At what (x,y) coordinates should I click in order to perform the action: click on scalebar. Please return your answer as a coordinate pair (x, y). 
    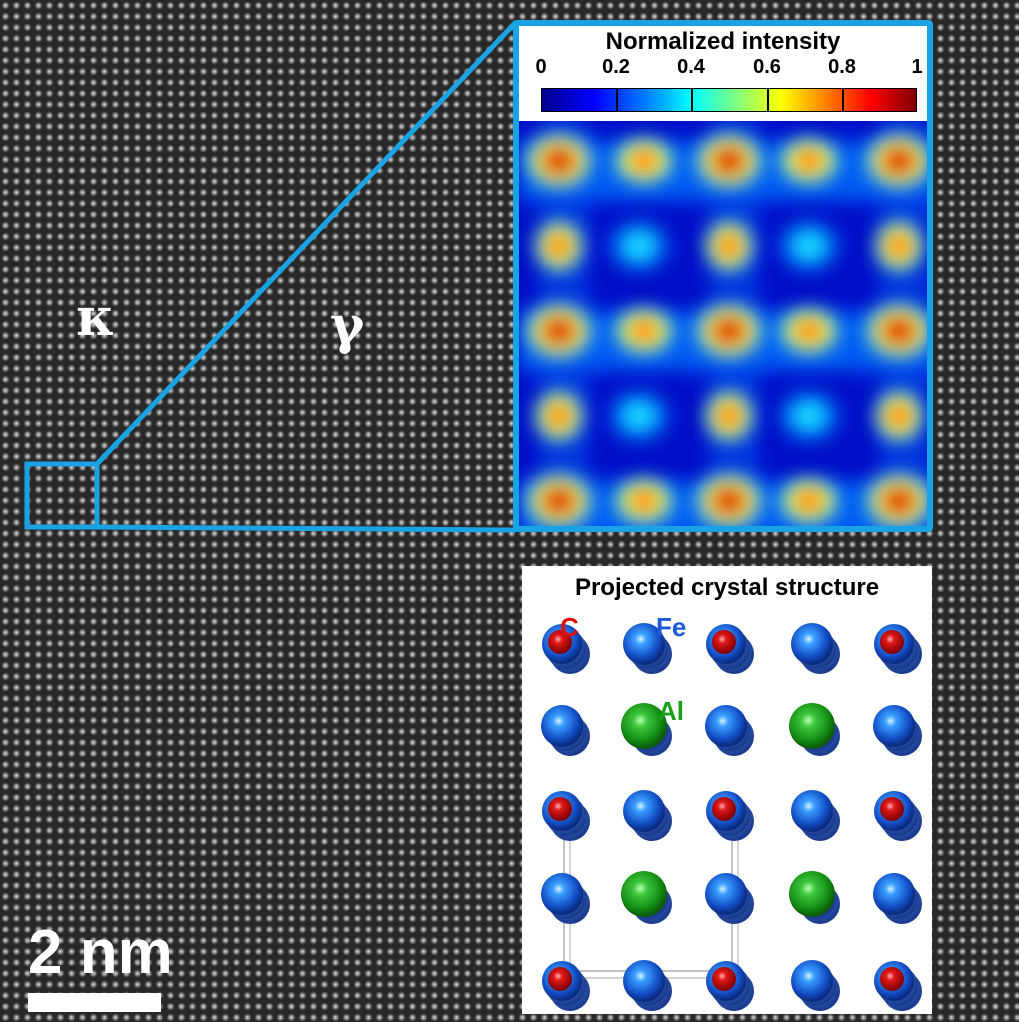
    Looking at the image, I should click on (94, 1002).